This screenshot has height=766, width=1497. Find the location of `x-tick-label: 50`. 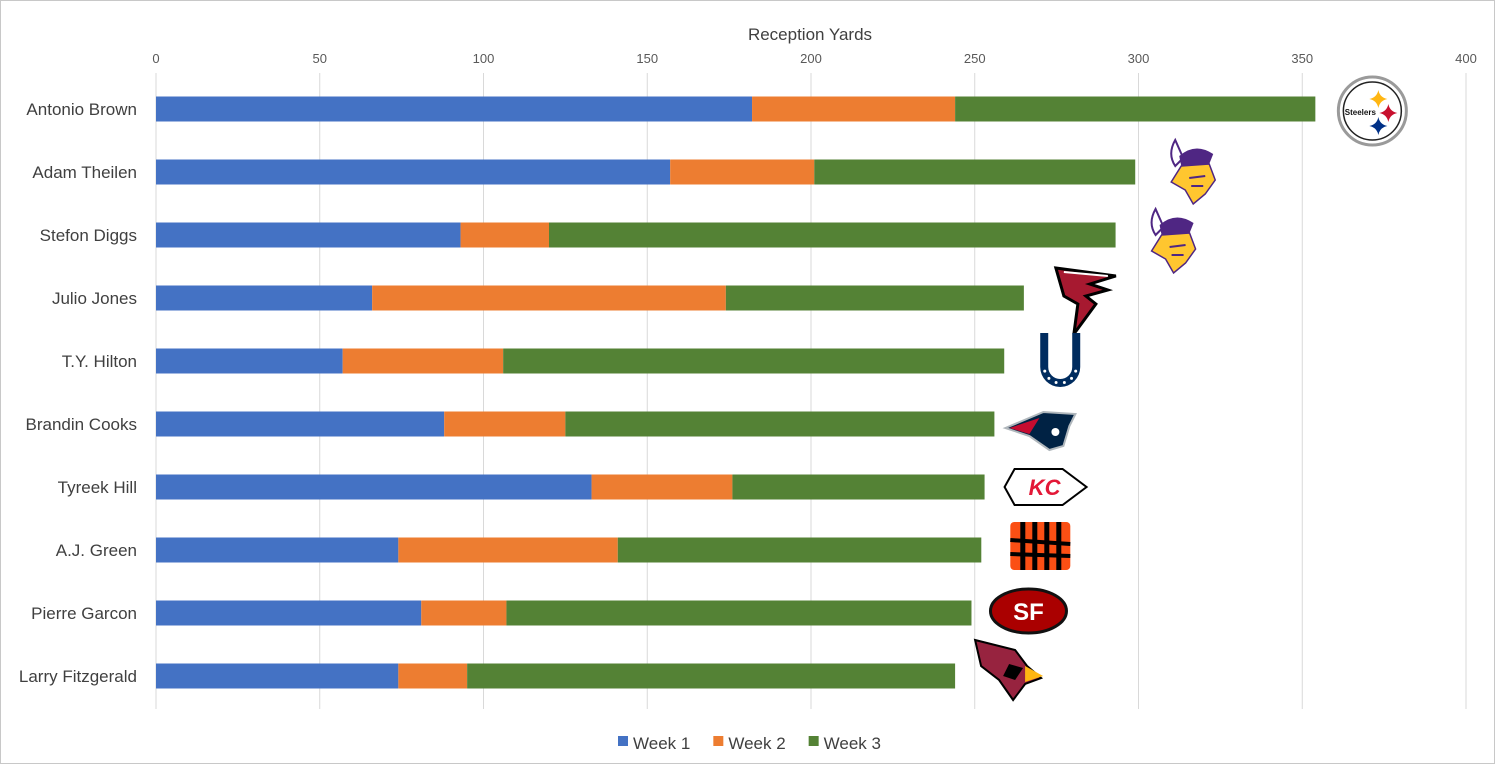

x-tick-label: 50 is located at coordinates (320, 58).